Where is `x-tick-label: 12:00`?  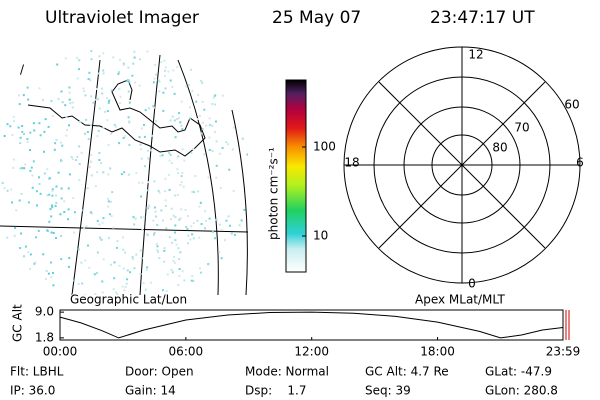
x-tick-label: 12:00 is located at coordinates (311, 352).